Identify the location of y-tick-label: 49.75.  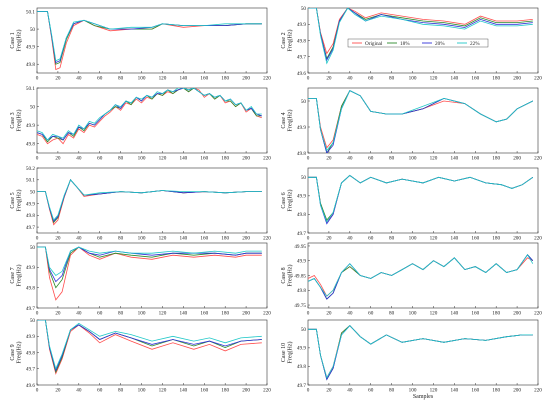
(300, 306).